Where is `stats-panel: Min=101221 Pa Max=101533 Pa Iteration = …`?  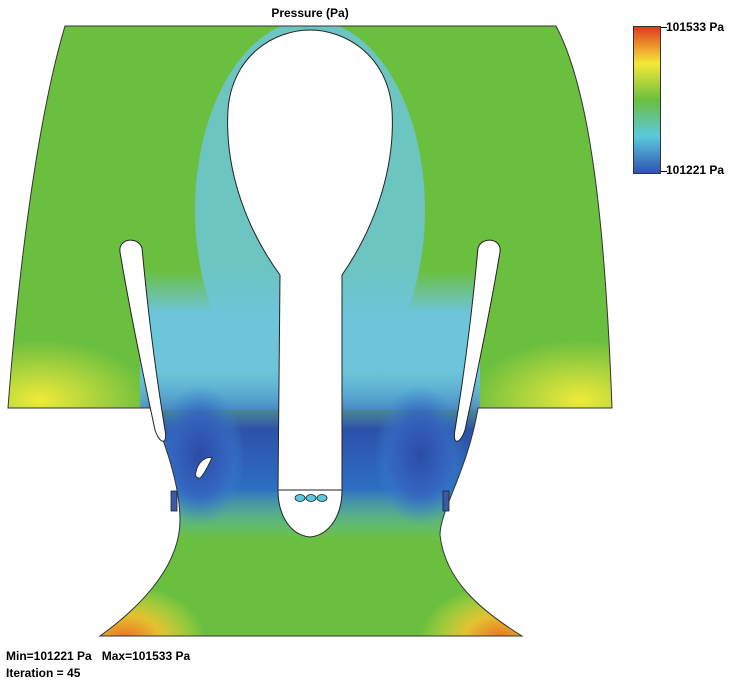
stats-panel: Min=101221 Pa Max=101533 Pa Iteration = … is located at coordinates (98, 665).